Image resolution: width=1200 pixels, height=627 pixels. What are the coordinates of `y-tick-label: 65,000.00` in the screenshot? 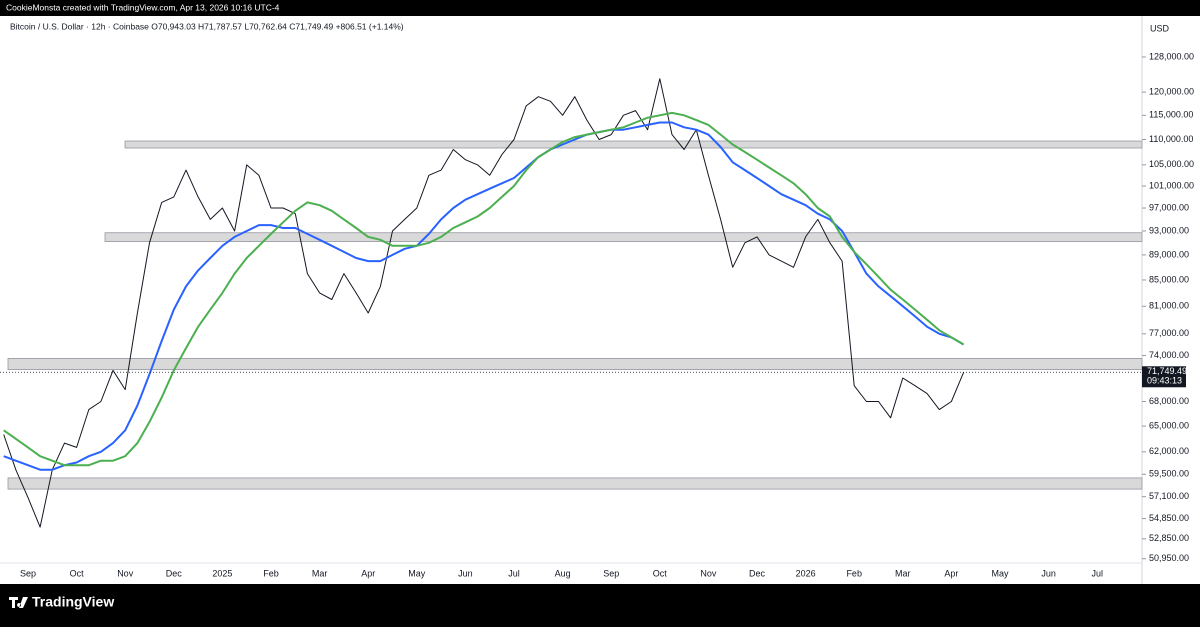 It's located at (1169, 425).